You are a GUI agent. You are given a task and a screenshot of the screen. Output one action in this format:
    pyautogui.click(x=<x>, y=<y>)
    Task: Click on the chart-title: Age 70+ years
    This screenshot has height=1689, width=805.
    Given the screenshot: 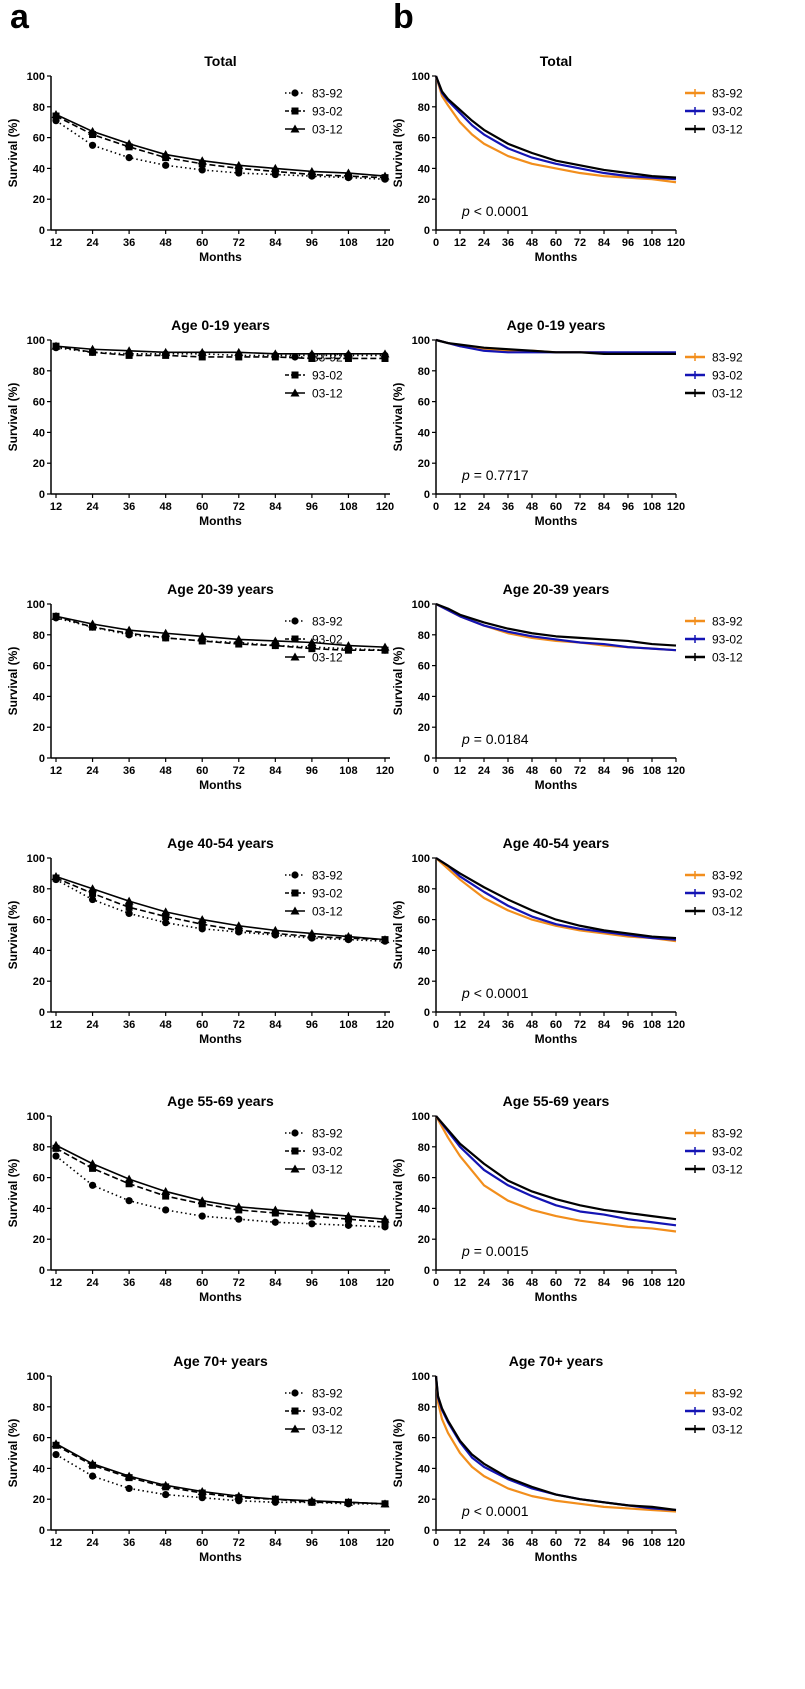 What is the action you would take?
    pyautogui.click(x=220, y=1361)
    